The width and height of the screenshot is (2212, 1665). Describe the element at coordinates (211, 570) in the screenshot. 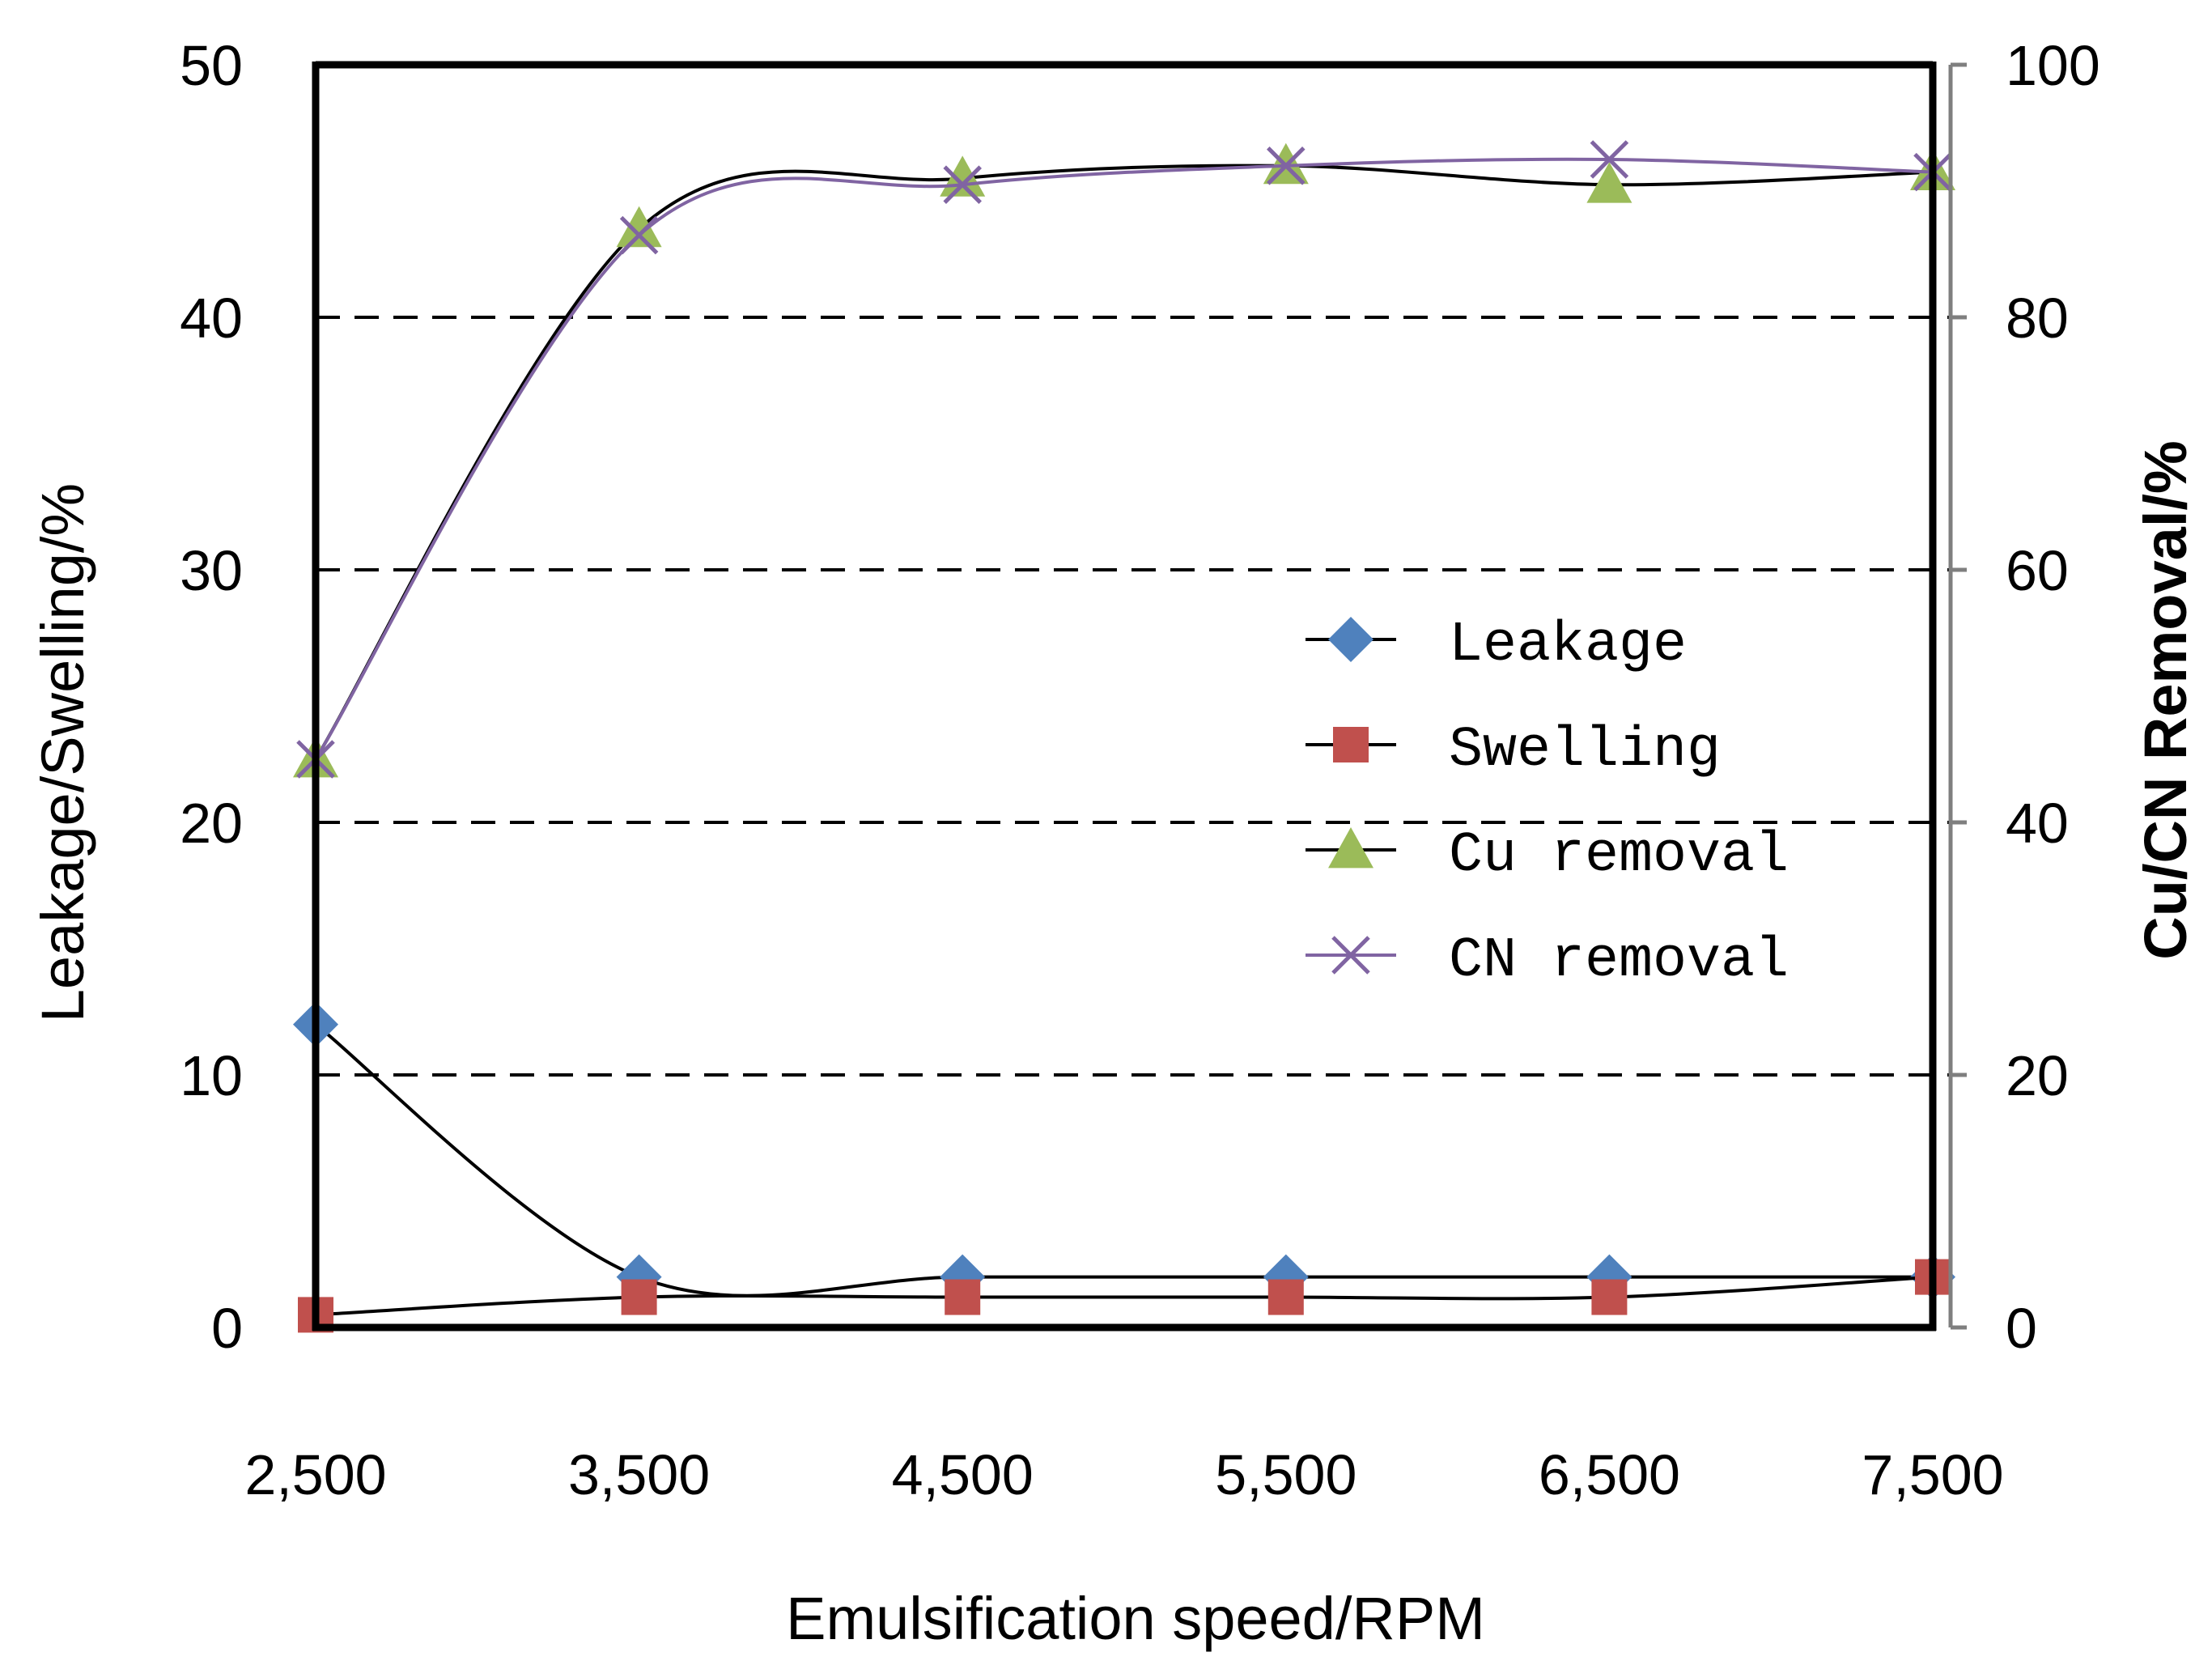

I see `y-left-tick-label: 30` at that location.